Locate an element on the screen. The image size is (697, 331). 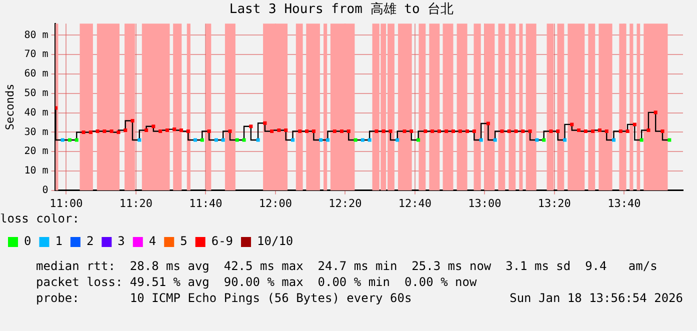
y-tick-label: 30 m is located at coordinates (36, 132).